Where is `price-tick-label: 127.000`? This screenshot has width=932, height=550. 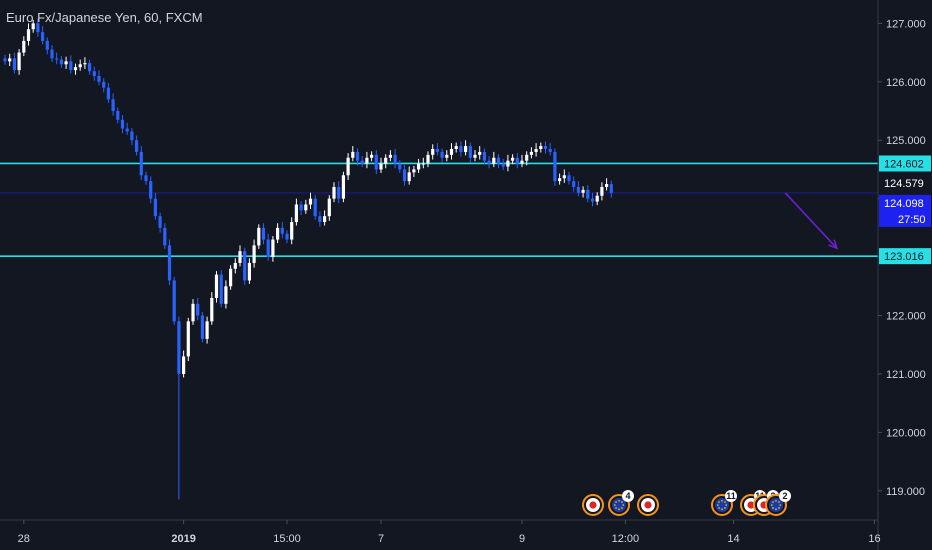
price-tick-label: 127.000 is located at coordinates (906, 24).